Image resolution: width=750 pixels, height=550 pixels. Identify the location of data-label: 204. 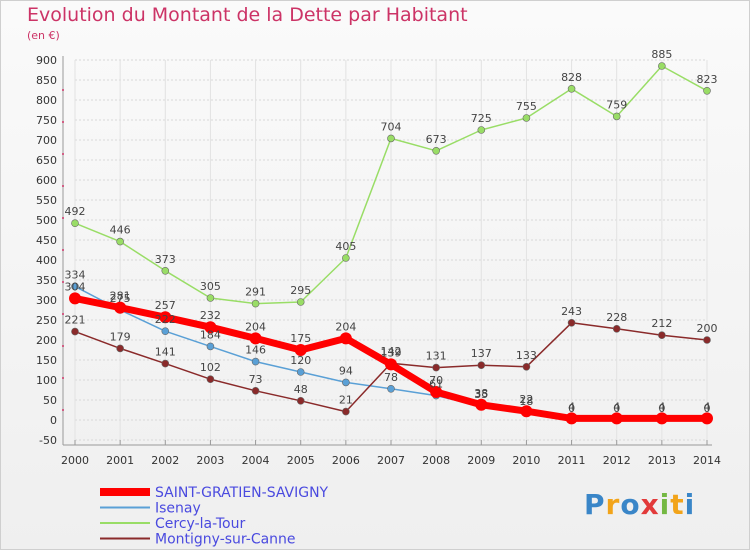
(345, 326).